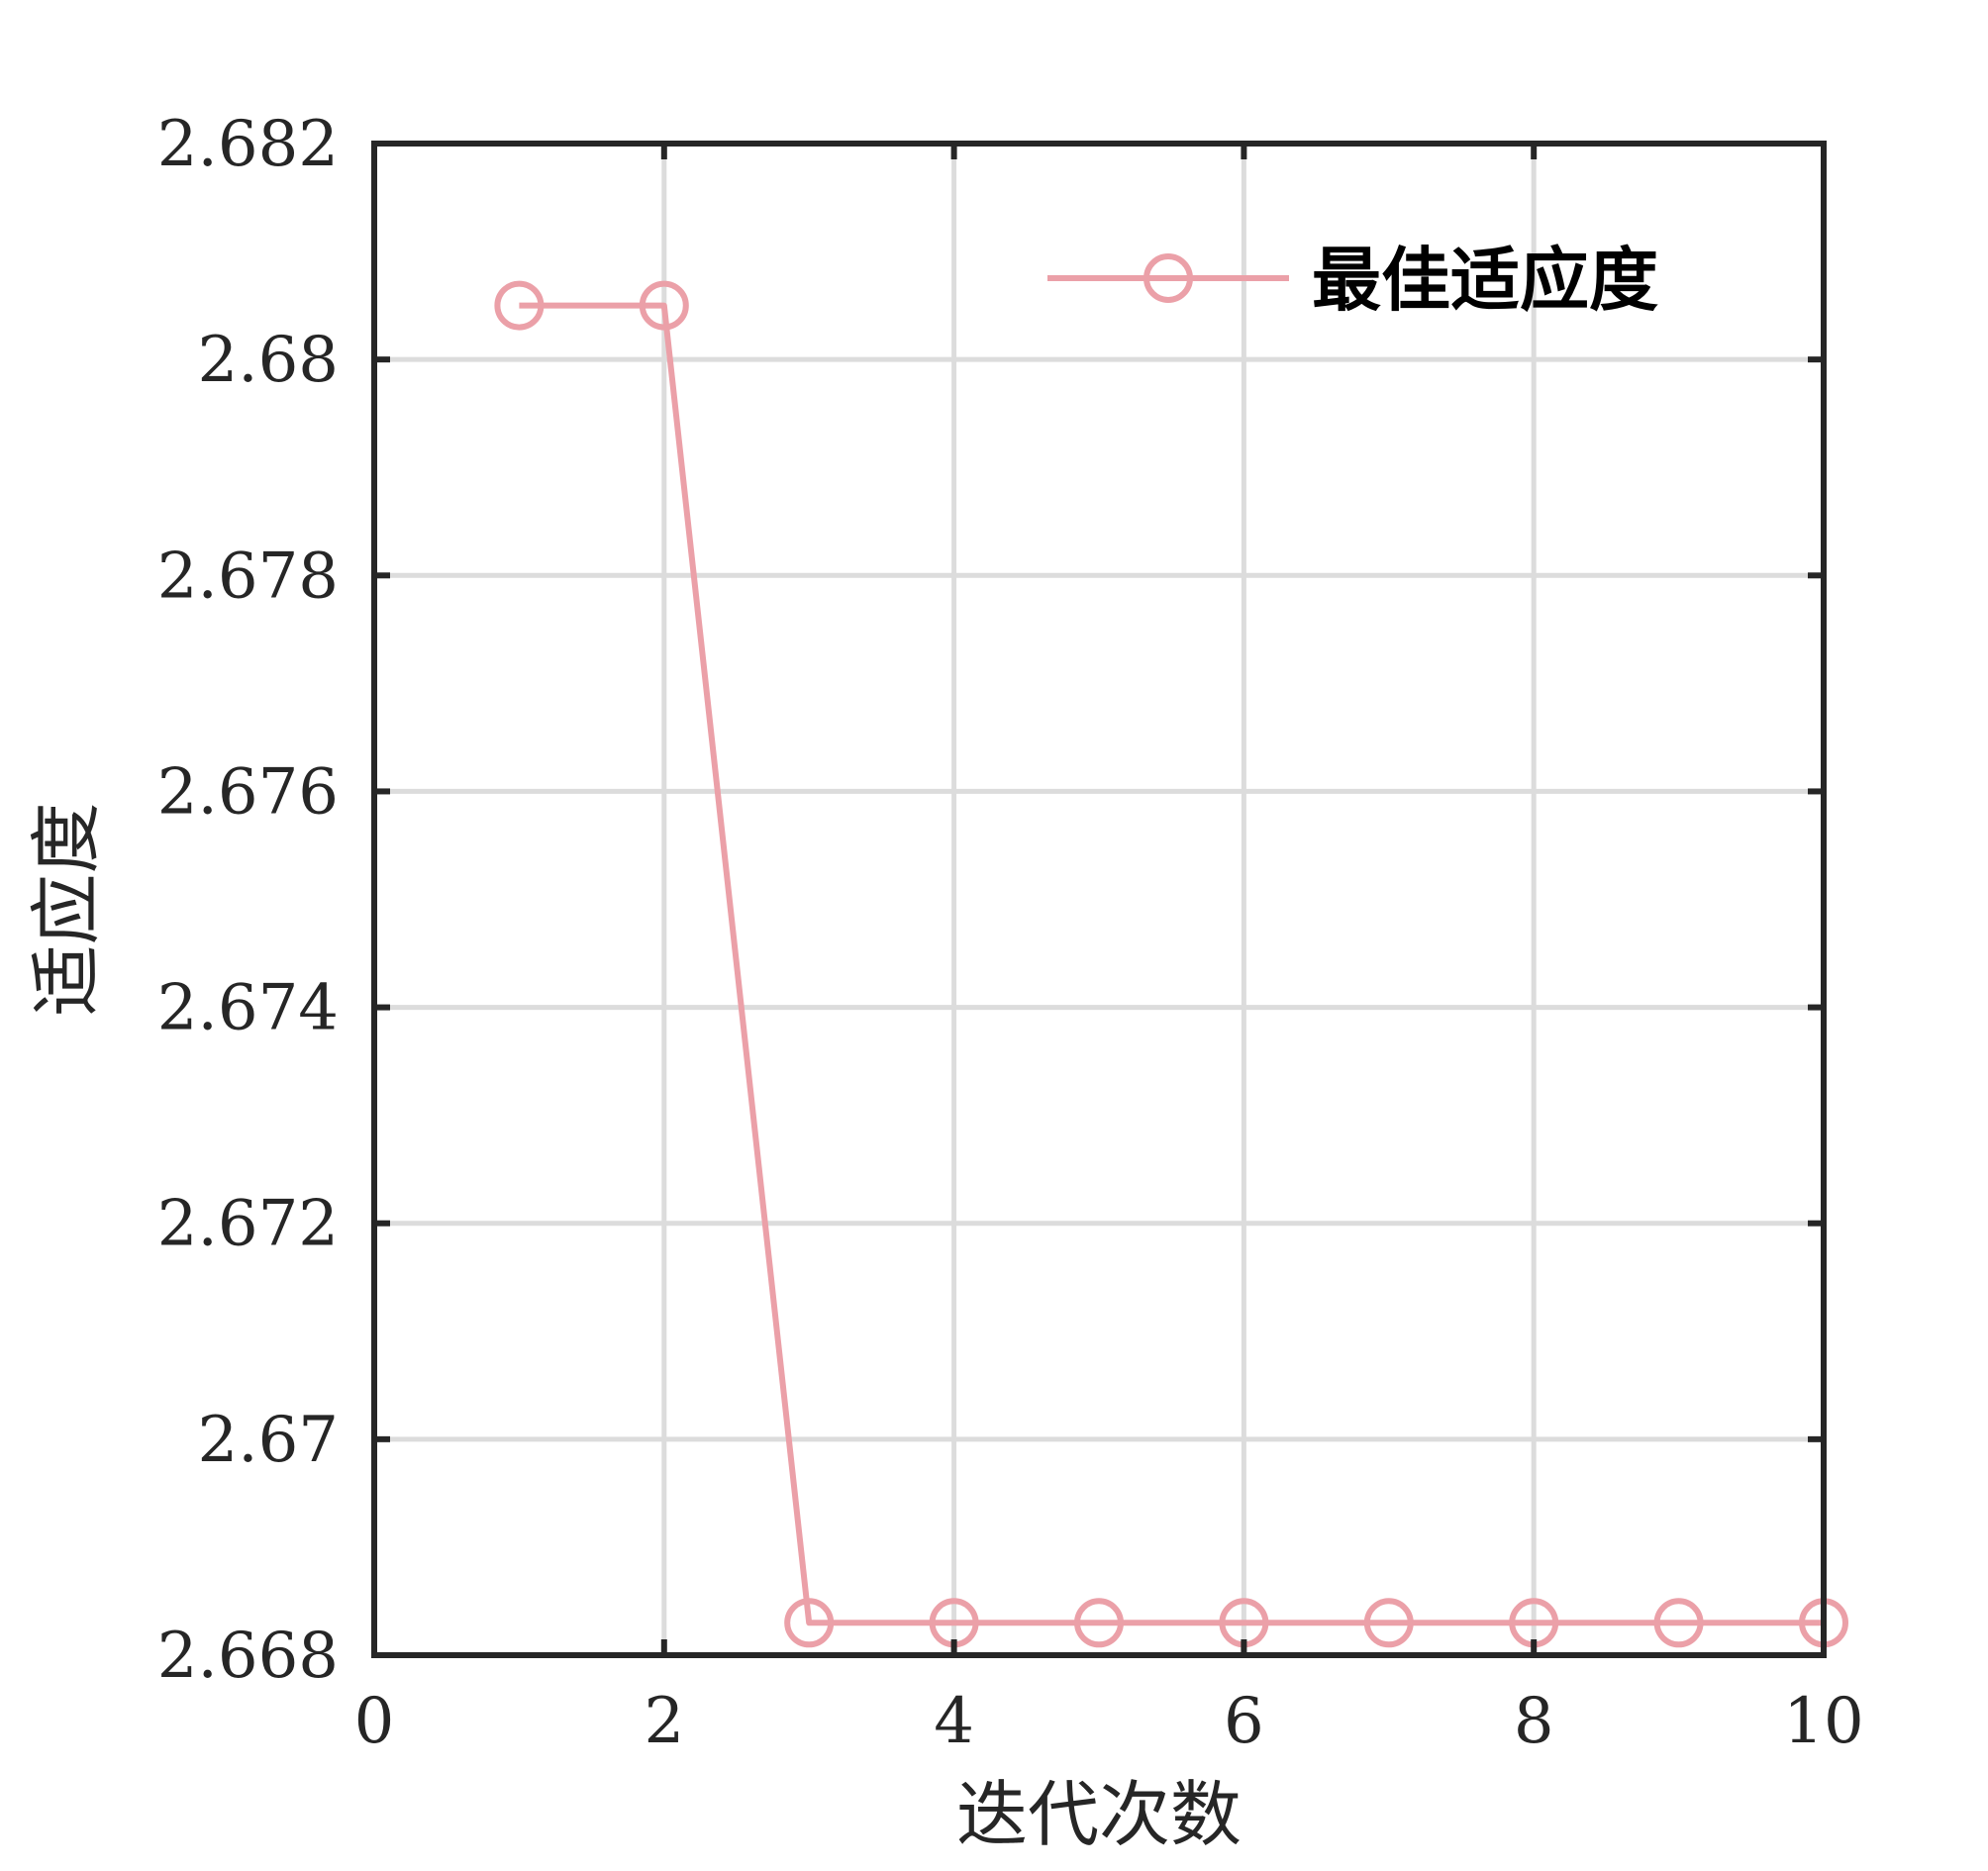 The width and height of the screenshot is (1988, 1871). I want to click on y-tick-label: 2.68, so click(269, 360).